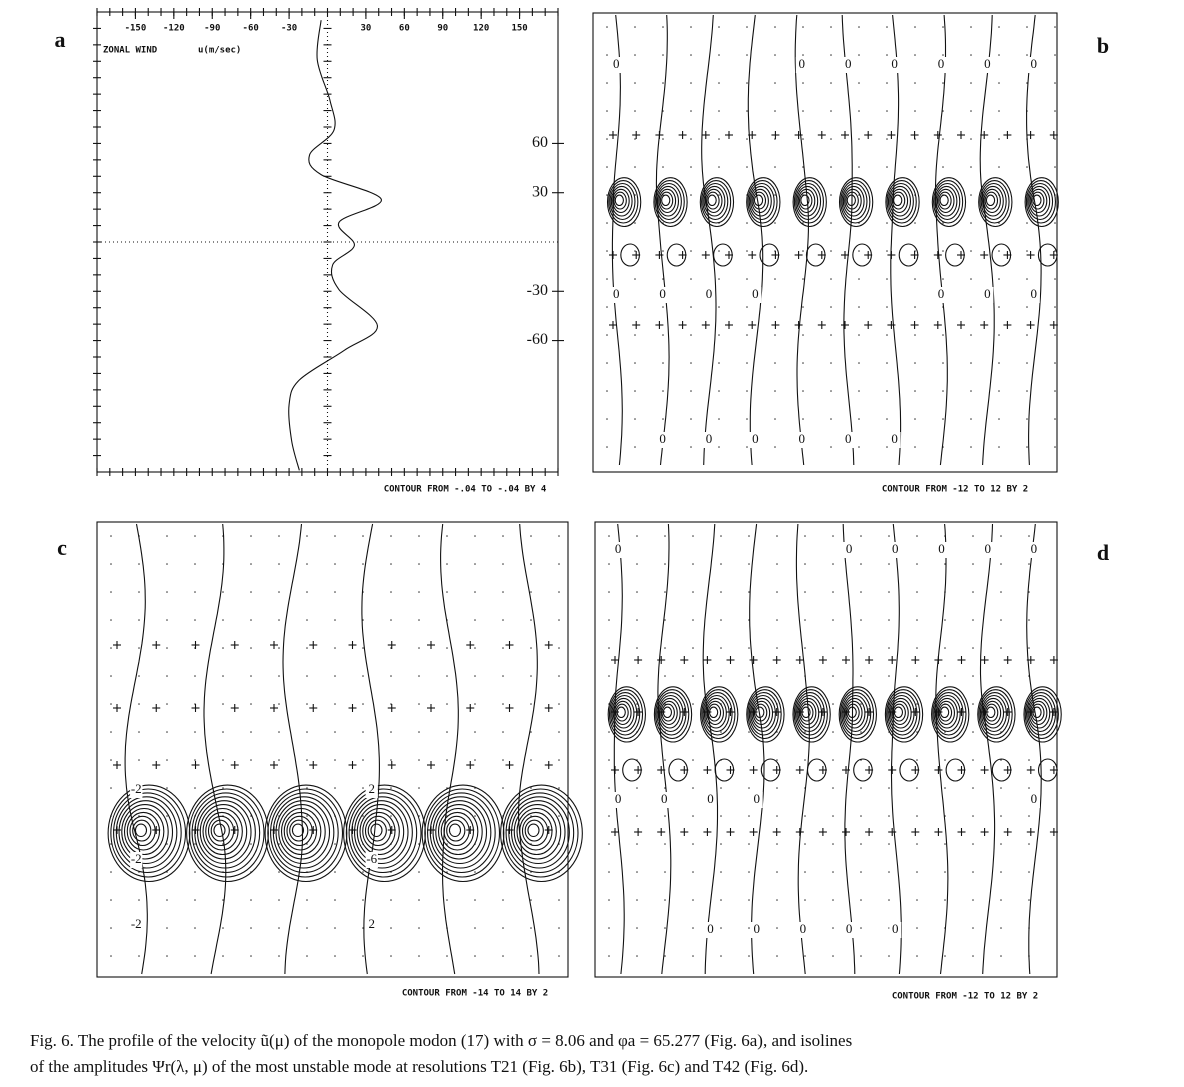  I want to click on y-tick-label: -30, so click(537, 290).